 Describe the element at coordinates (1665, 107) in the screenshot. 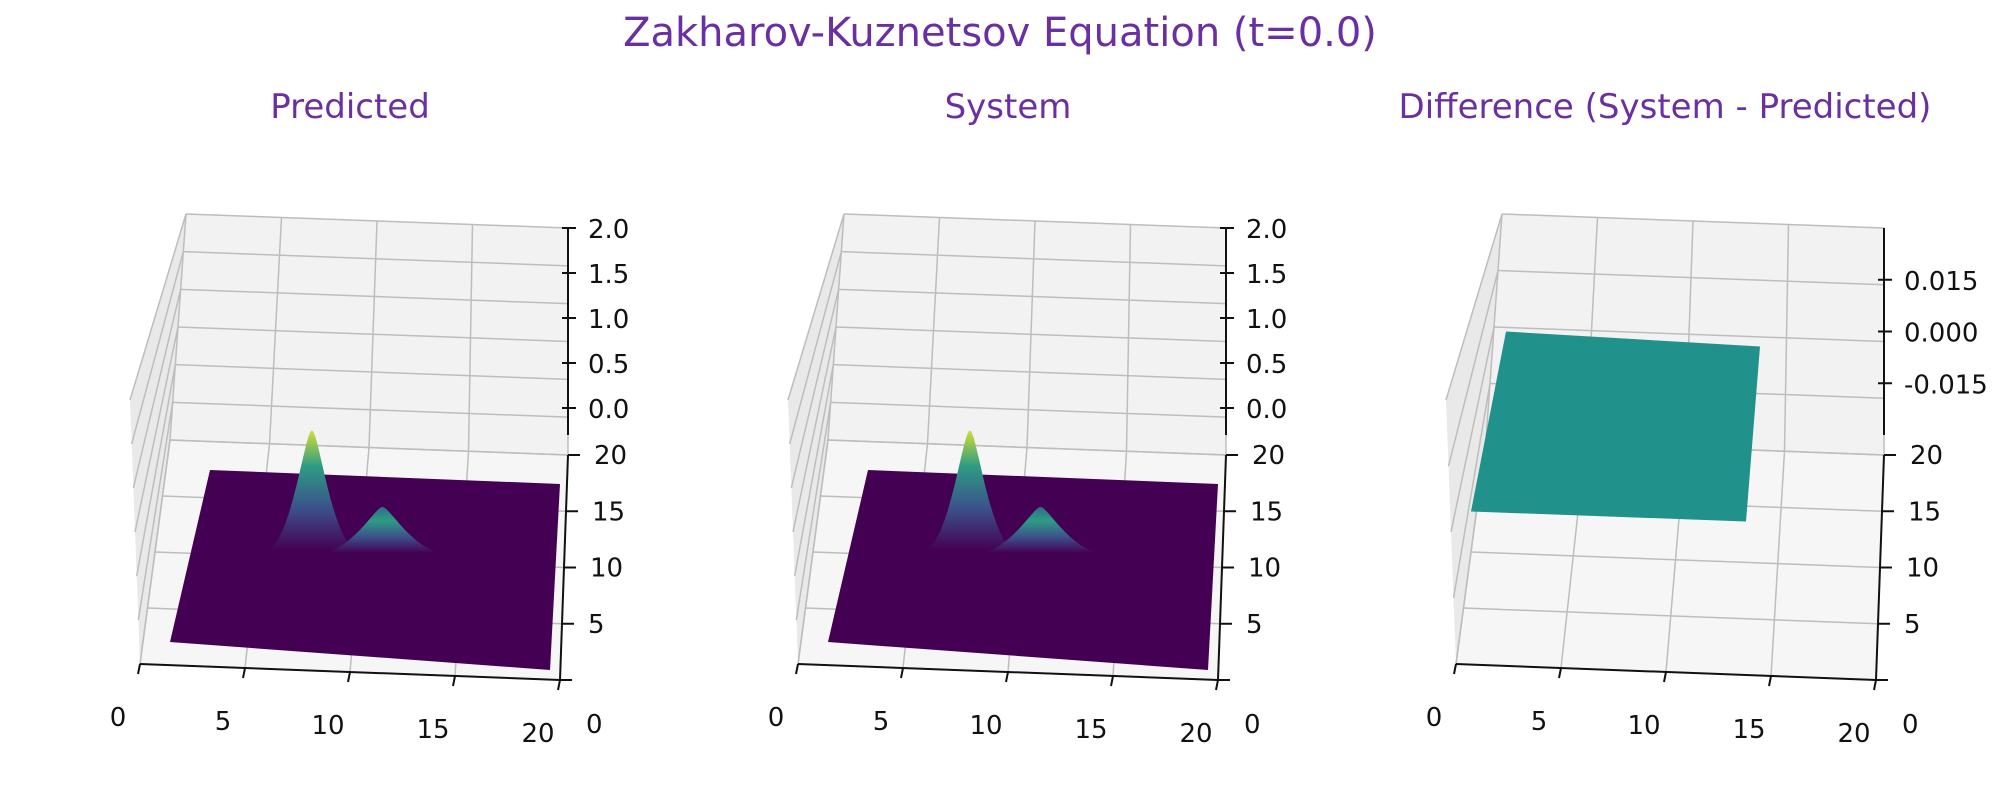

I see `panel-title: Difference (System - Predicted)` at that location.